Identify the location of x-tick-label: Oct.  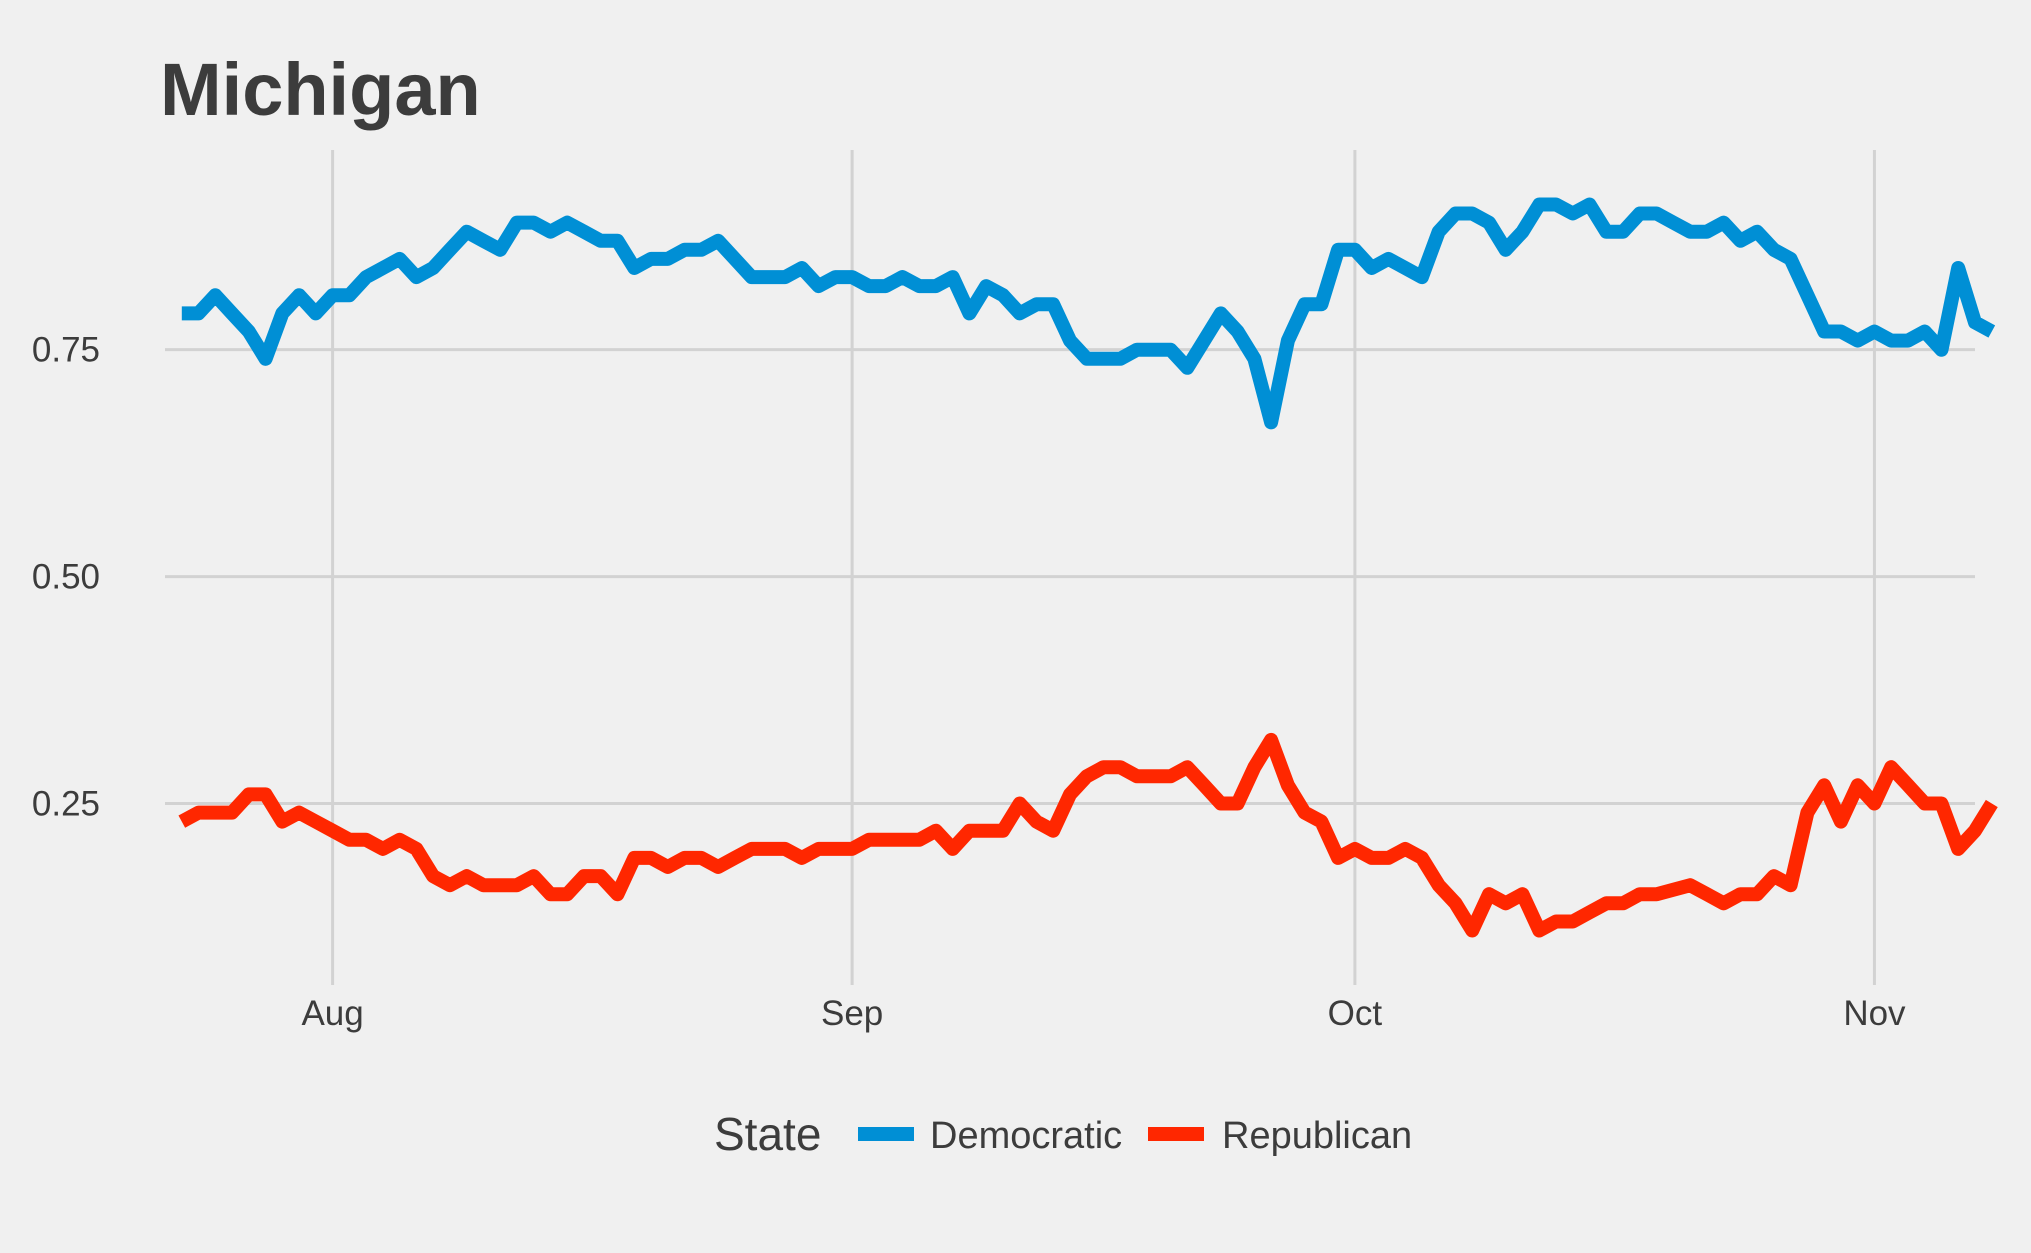
(1355, 1013).